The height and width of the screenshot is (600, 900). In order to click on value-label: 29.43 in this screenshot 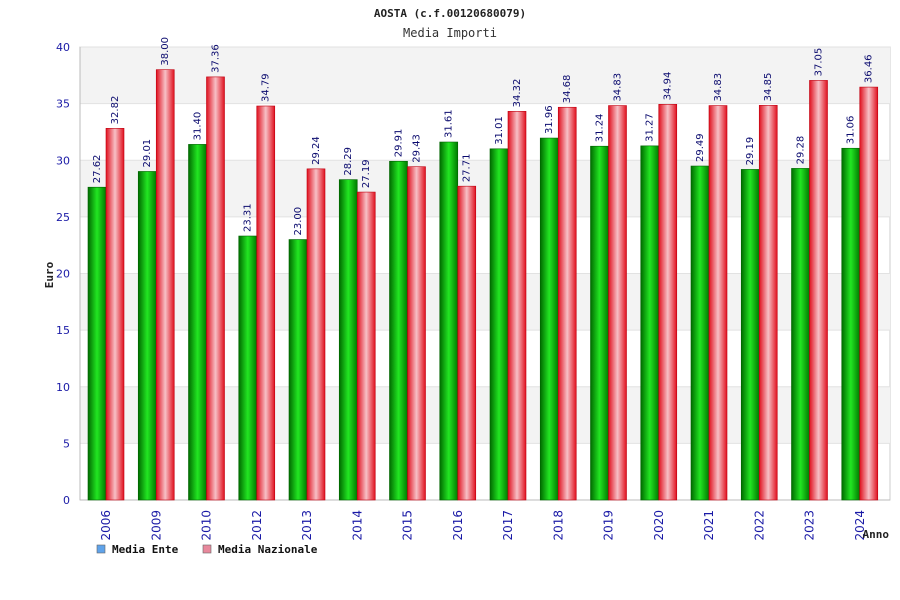, I will do `click(417, 148)`.